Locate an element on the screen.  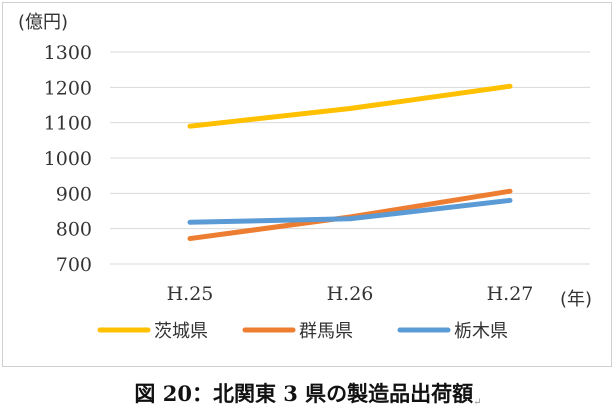
legend-label-1: 茨城県 is located at coordinates (181, 331).